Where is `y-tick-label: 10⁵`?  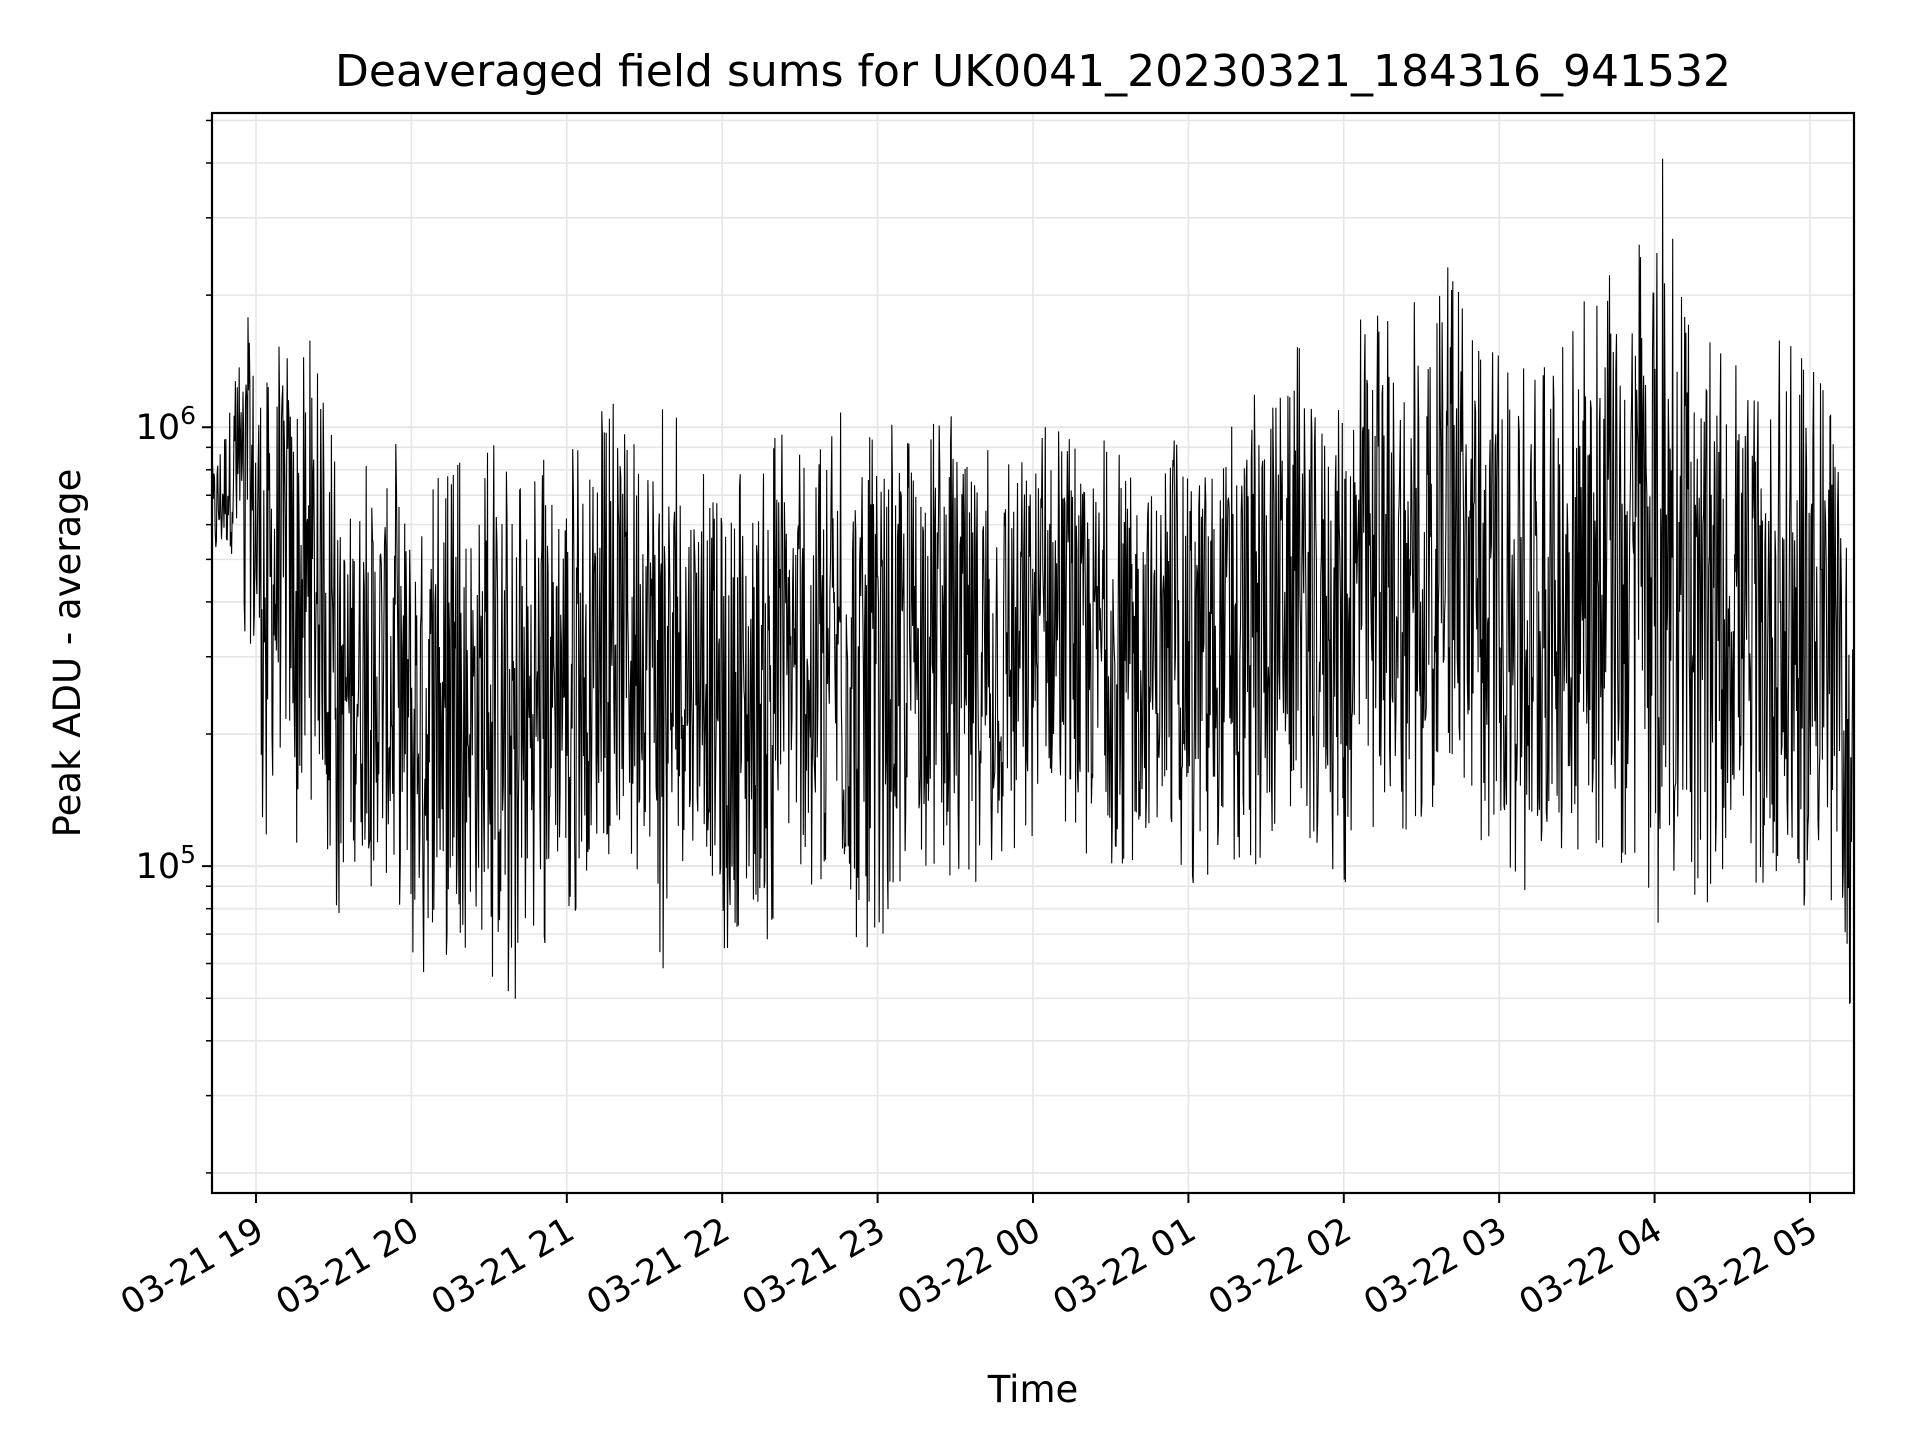
y-tick-label: 10⁵ is located at coordinates (166, 863).